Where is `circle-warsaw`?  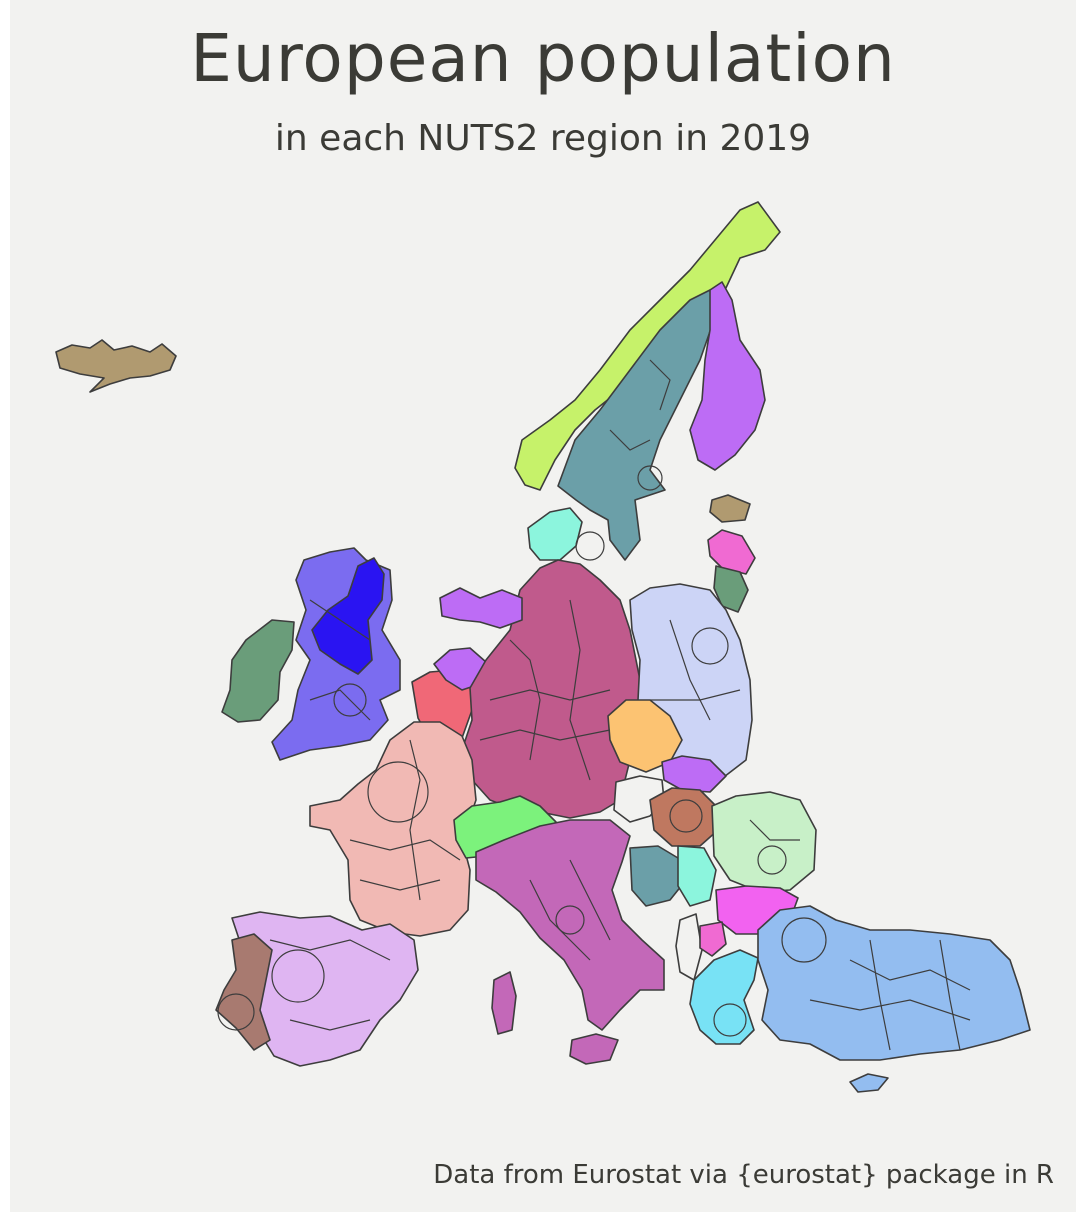 circle-warsaw is located at coordinates (710, 646).